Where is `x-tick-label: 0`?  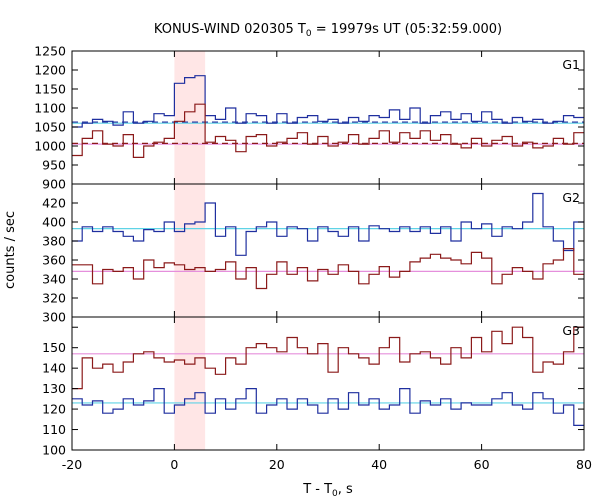
x-tick-label: 0 is located at coordinates (174, 464).